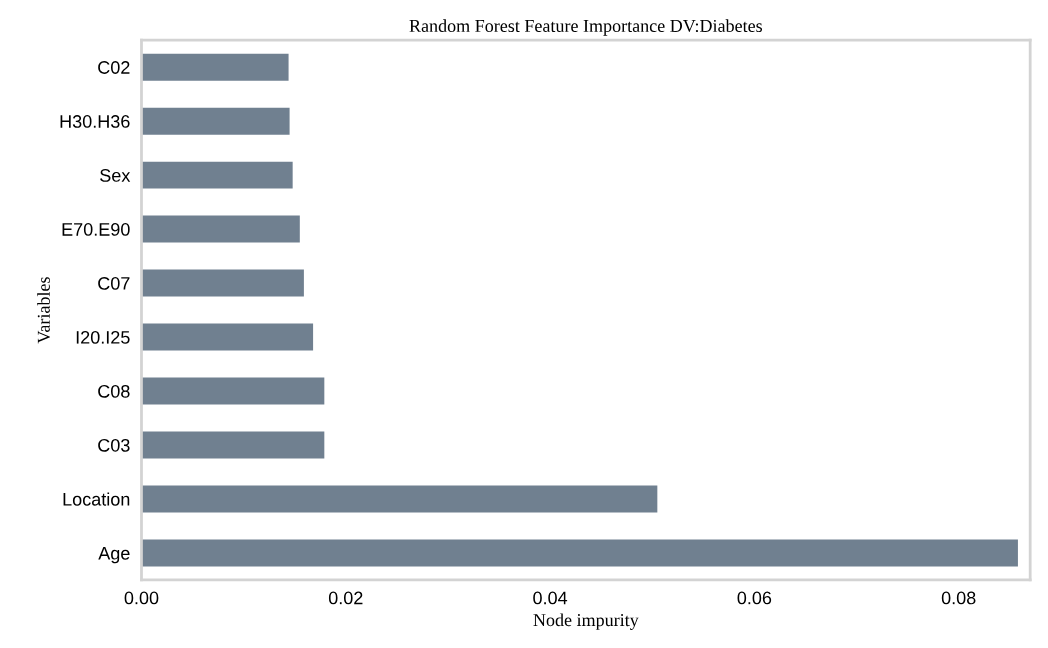 The width and height of the screenshot is (1048, 648). Describe the element at coordinates (345, 598) in the screenshot. I see `x-tick-label: 0.02` at that location.